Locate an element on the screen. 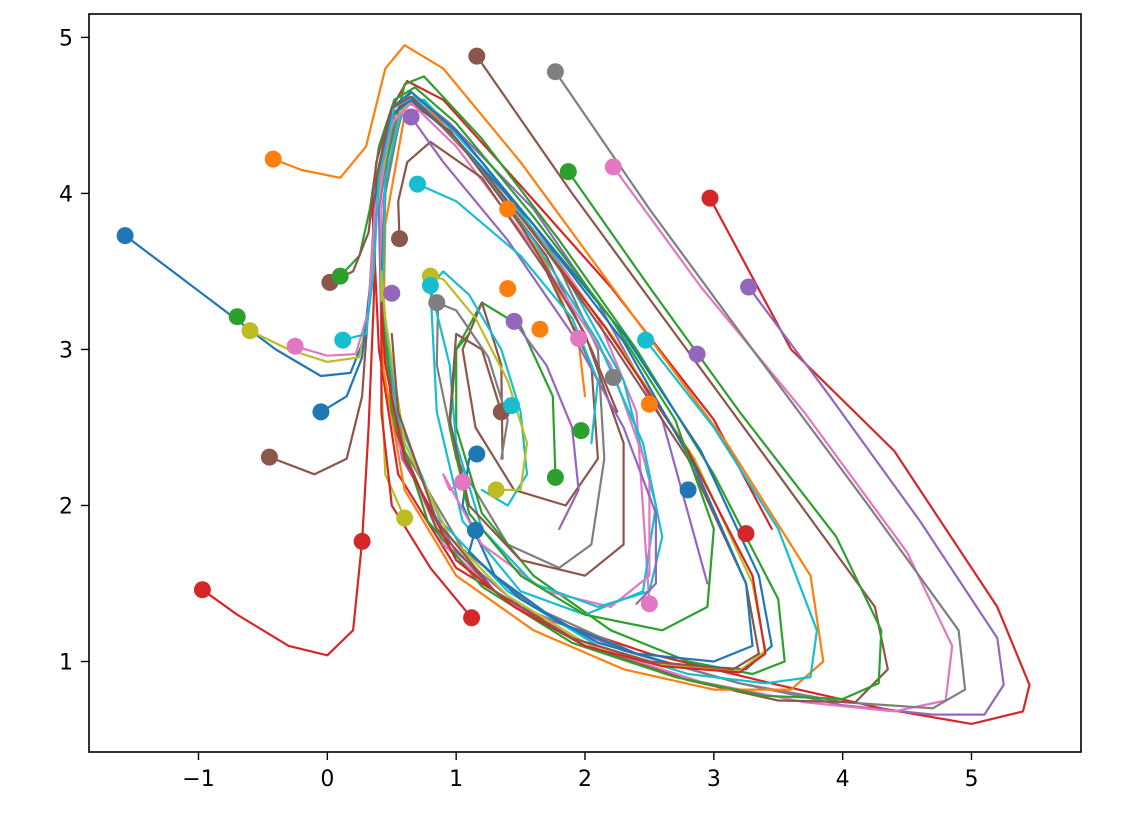 This screenshot has width=1144, height=840. y-tick-label: 5 is located at coordinates (66, 38).